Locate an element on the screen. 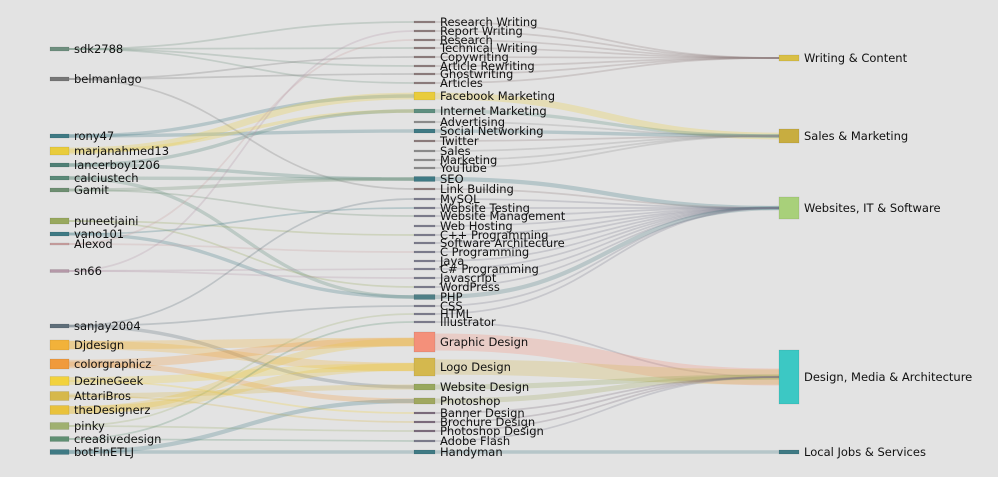  link-alexod-to-c-programming is located at coordinates (241, 248).